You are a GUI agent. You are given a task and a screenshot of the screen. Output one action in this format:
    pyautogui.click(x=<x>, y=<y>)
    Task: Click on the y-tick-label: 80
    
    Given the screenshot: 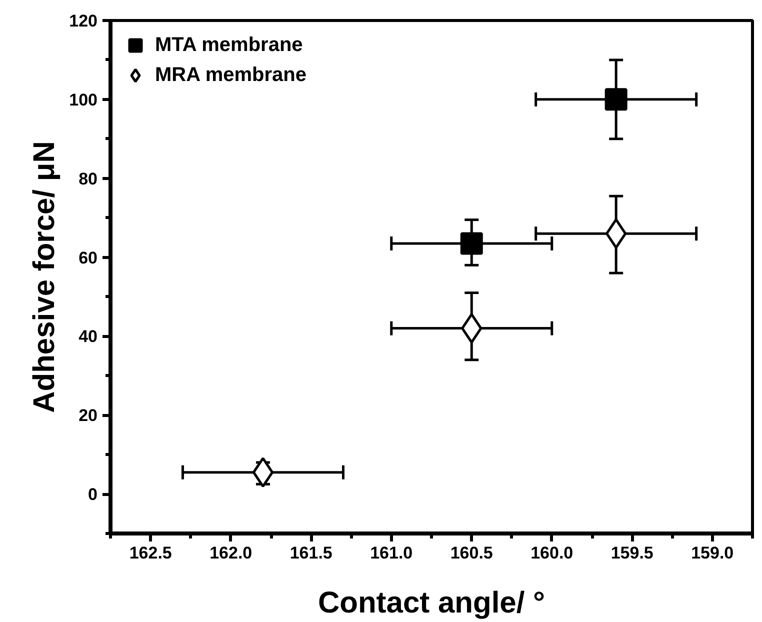 What is the action you would take?
    pyautogui.click(x=88, y=178)
    